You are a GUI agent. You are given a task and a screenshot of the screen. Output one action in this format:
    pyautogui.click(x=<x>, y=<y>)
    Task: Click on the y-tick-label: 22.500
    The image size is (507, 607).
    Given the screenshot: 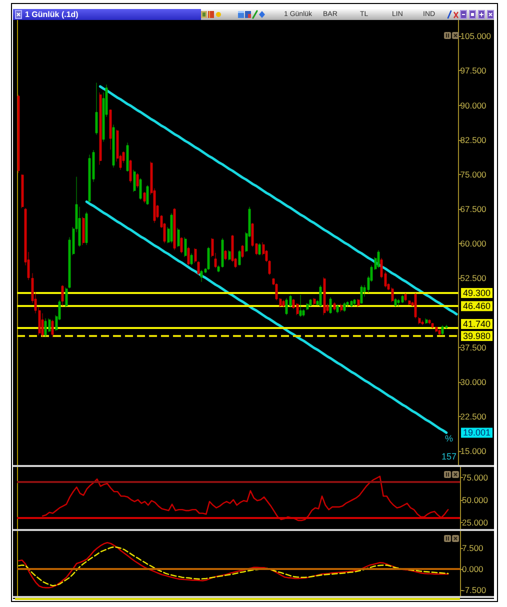 What is the action you would take?
    pyautogui.click(x=473, y=417)
    